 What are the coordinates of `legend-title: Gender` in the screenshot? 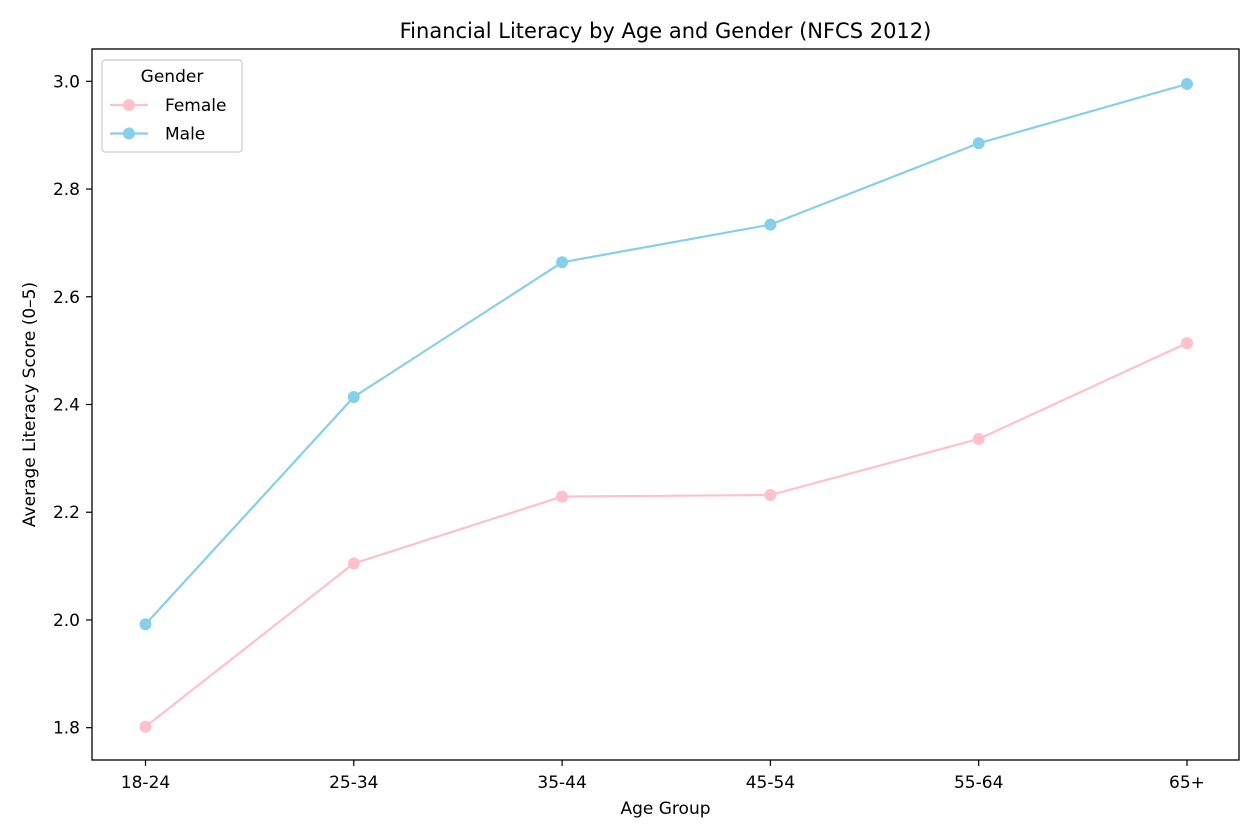 It's located at (172, 77).